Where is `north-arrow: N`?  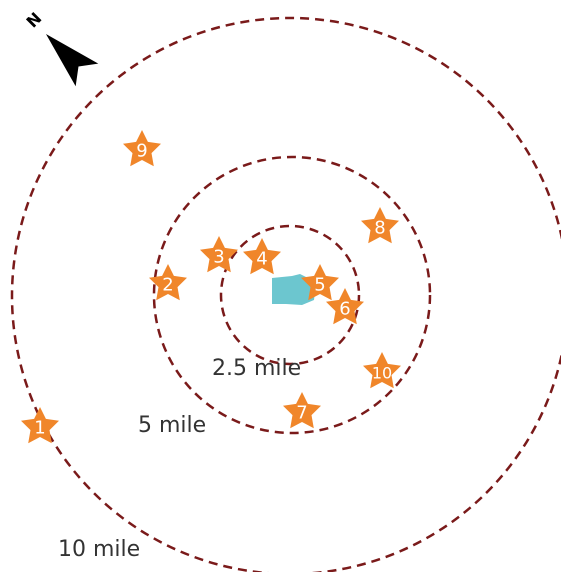 north-arrow: N is located at coordinates (61, 48).